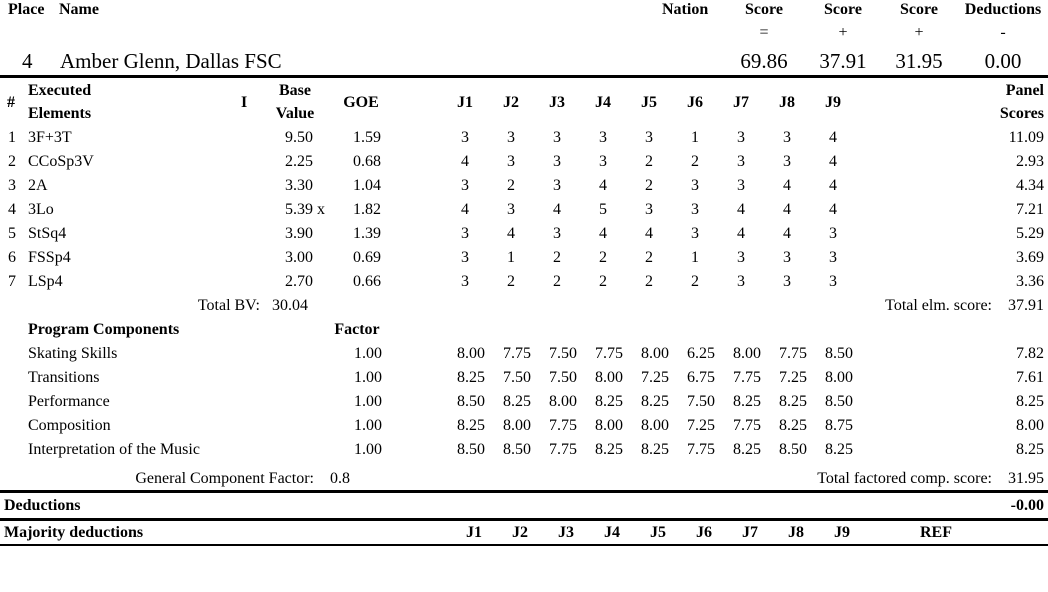 The width and height of the screenshot is (1048, 592). What do you see at coordinates (701, 353) in the screenshot?
I see `component-judge-score: 6.25` at bounding box center [701, 353].